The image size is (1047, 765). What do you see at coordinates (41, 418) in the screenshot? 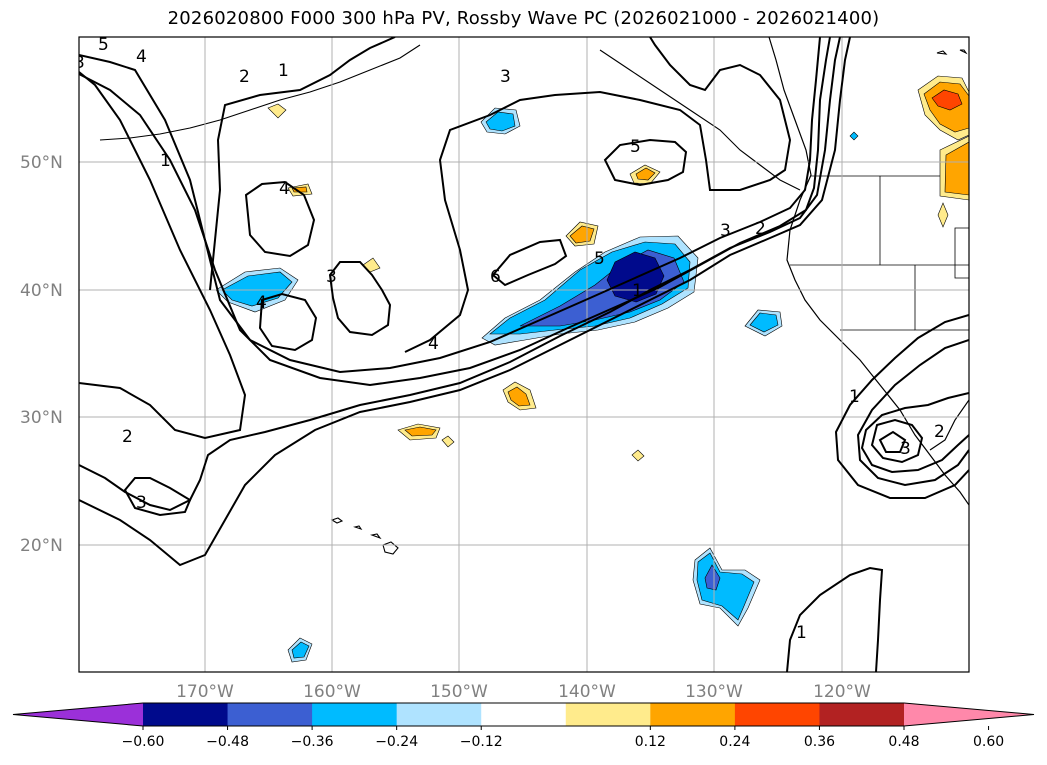
I see `lat-label: 30°N` at bounding box center [41, 418].